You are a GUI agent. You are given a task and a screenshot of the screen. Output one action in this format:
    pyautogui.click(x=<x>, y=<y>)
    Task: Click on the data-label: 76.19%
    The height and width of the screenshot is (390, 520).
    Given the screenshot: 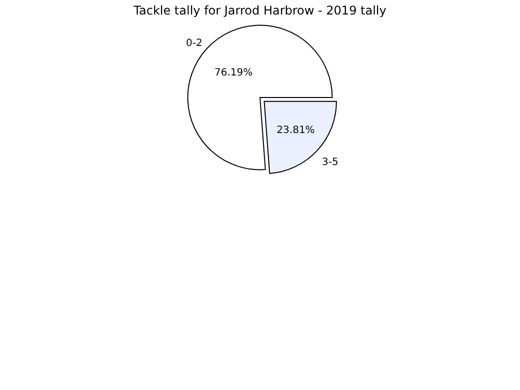 What is the action you would take?
    pyautogui.click(x=233, y=72)
    